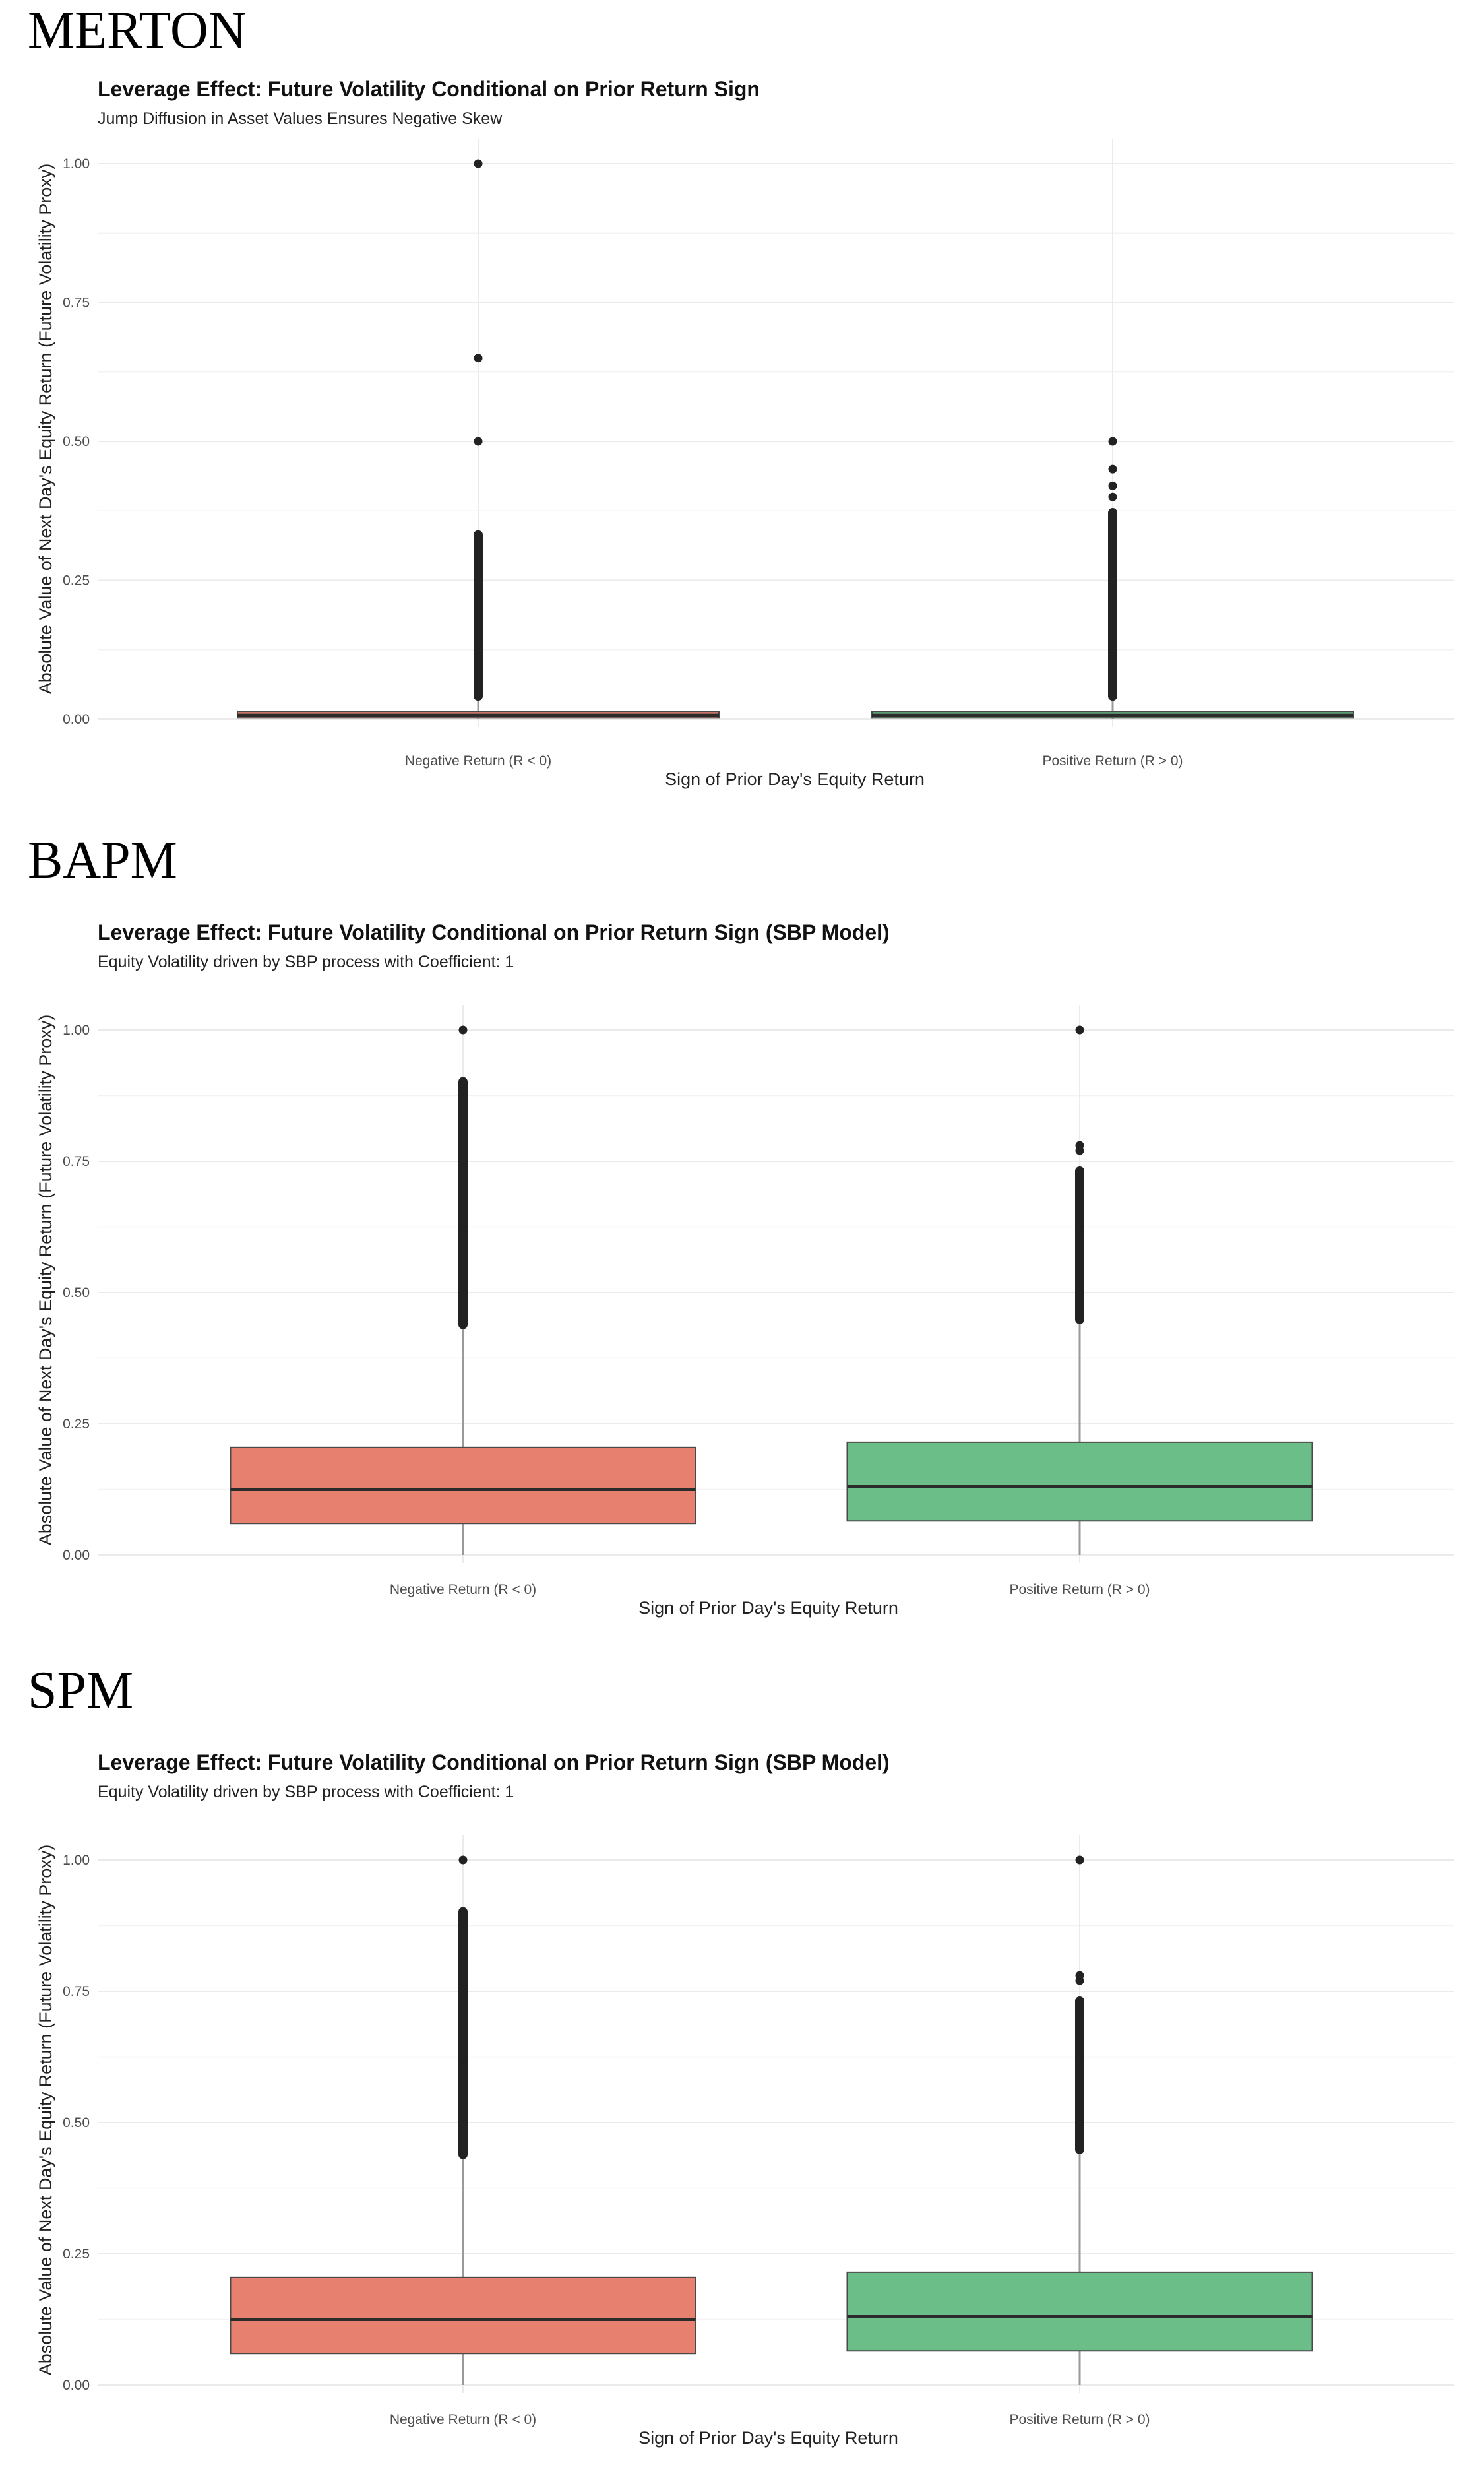 This screenshot has width=1484, height=2490. Describe the element at coordinates (81, 1690) in the screenshot. I see `panel-label: SPM` at that location.